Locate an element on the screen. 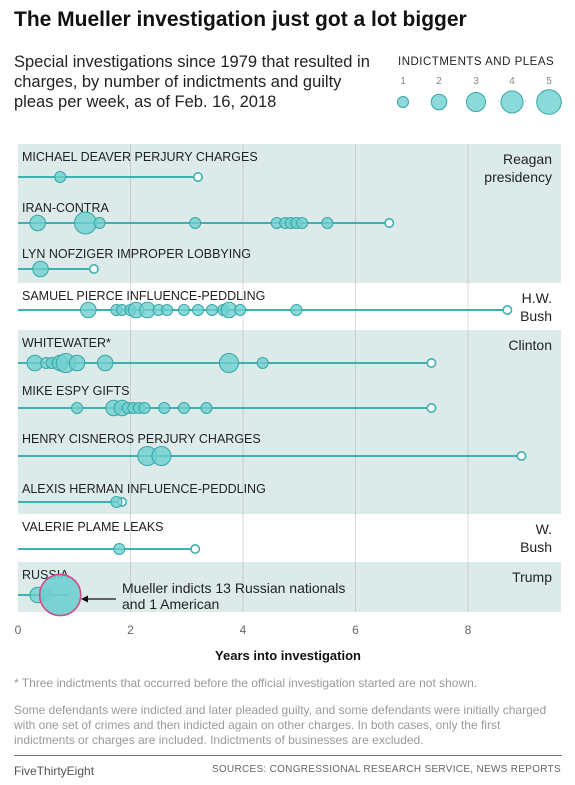 The width and height of the screenshot is (575, 785). footer-divider is located at coordinates (288, 755).